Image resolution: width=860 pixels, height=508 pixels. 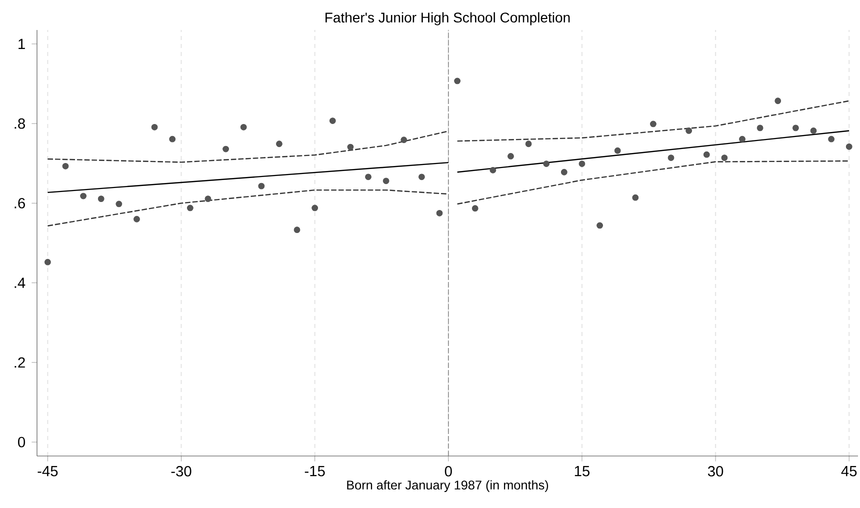 I want to click on y-tick-label: 0, so click(x=22, y=442).